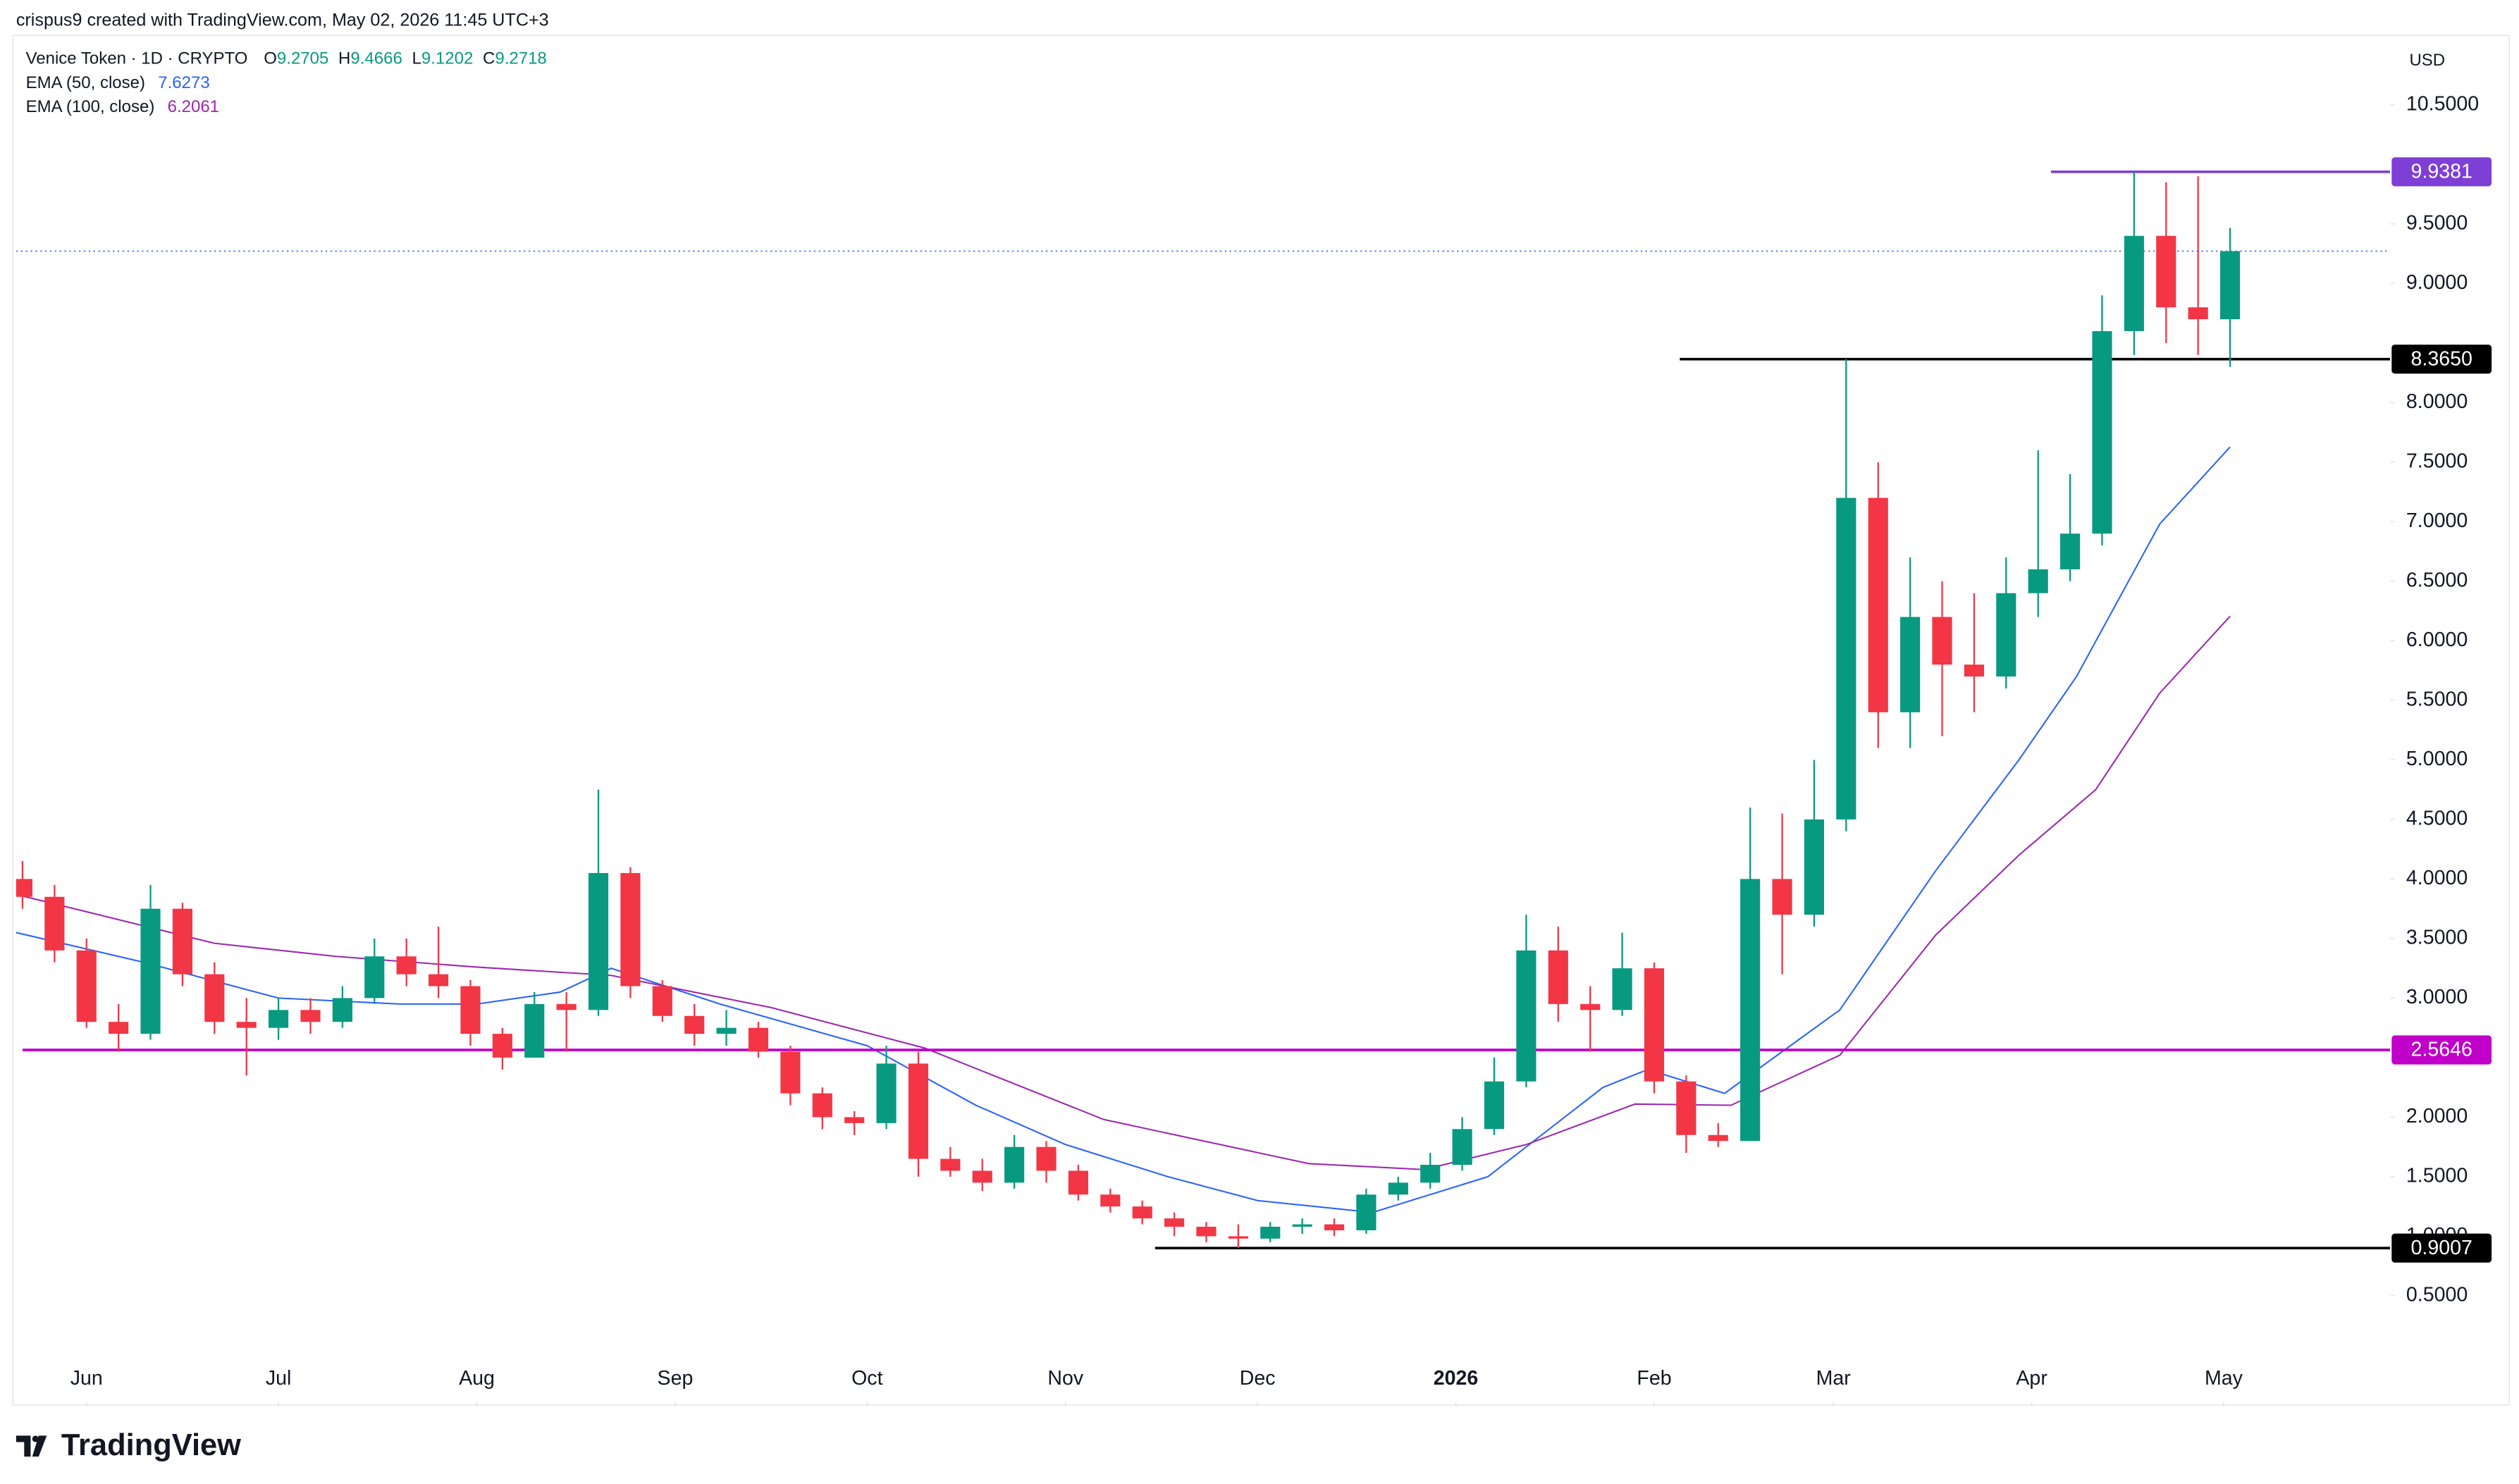  I want to click on y-tick-label: 6.0000, so click(2437, 640).